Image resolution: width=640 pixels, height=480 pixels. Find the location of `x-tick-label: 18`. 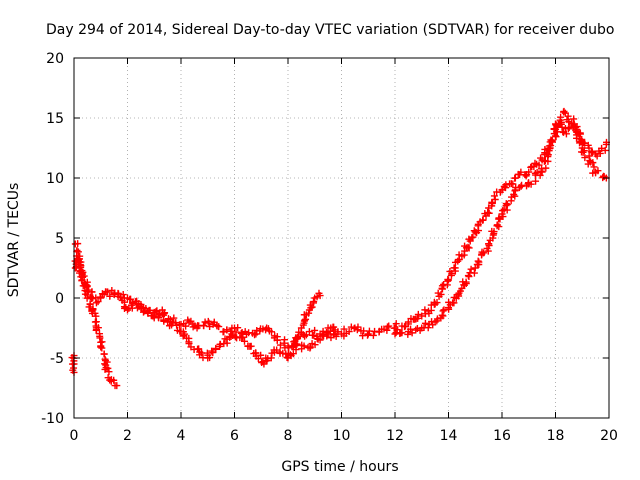

x-tick-label: 18 is located at coordinates (556, 436).